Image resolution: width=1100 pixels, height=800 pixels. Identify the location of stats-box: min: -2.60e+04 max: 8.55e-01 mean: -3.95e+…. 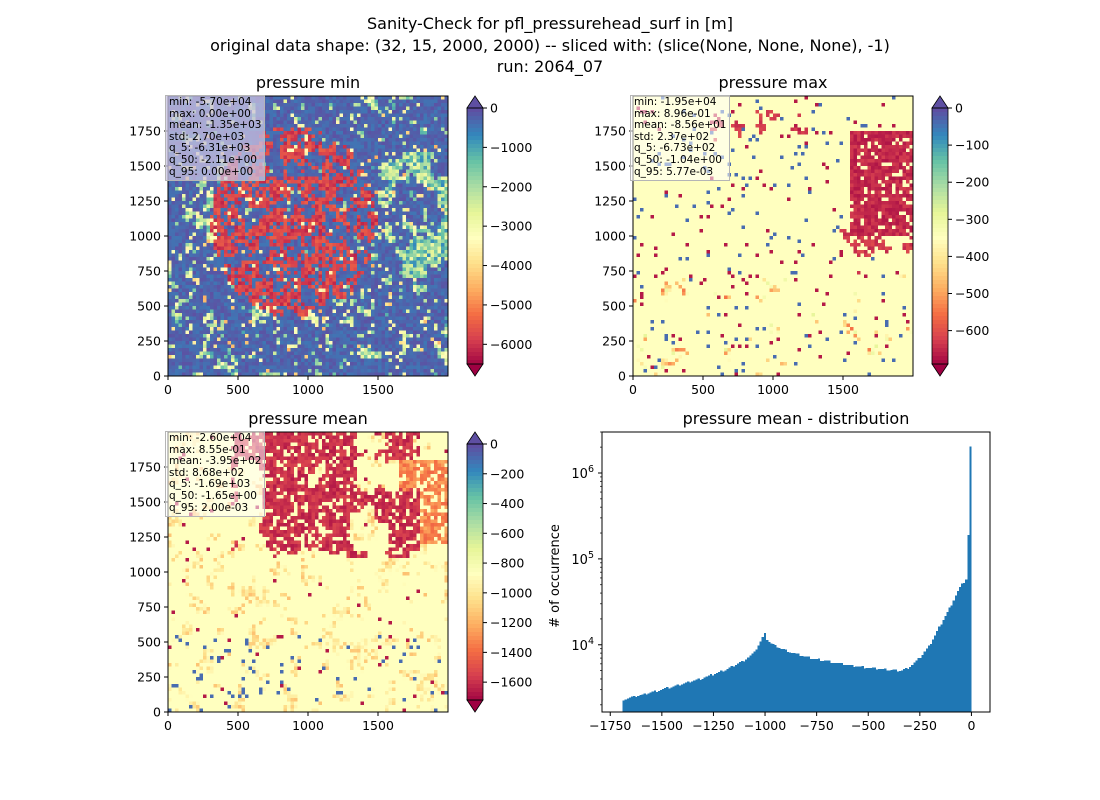
(215, 474).